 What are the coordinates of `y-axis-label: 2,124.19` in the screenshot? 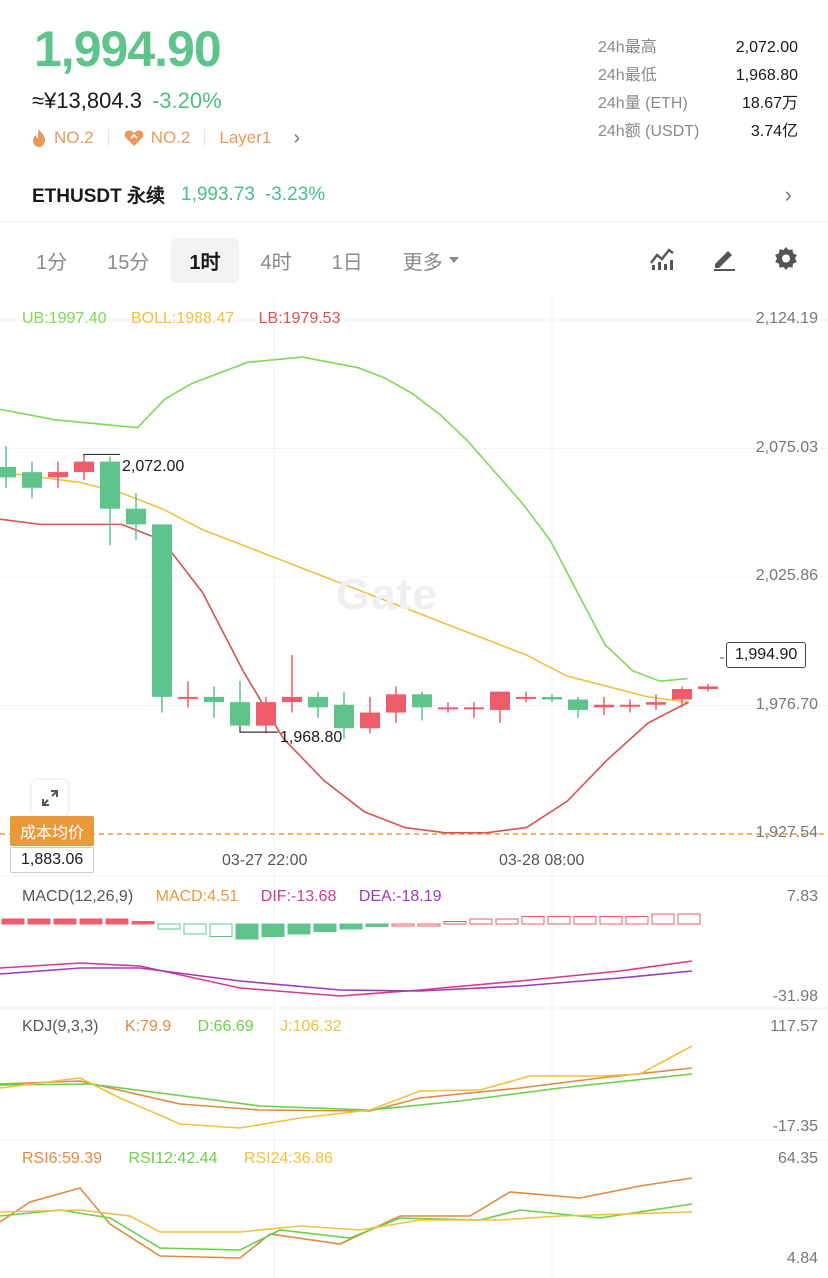 It's located at (786, 318).